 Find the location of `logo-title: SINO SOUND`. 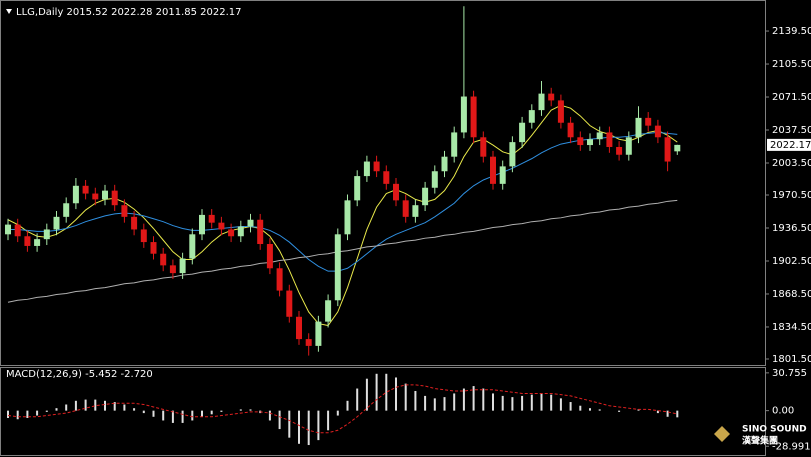

logo-title: SINO SOUND is located at coordinates (774, 430).